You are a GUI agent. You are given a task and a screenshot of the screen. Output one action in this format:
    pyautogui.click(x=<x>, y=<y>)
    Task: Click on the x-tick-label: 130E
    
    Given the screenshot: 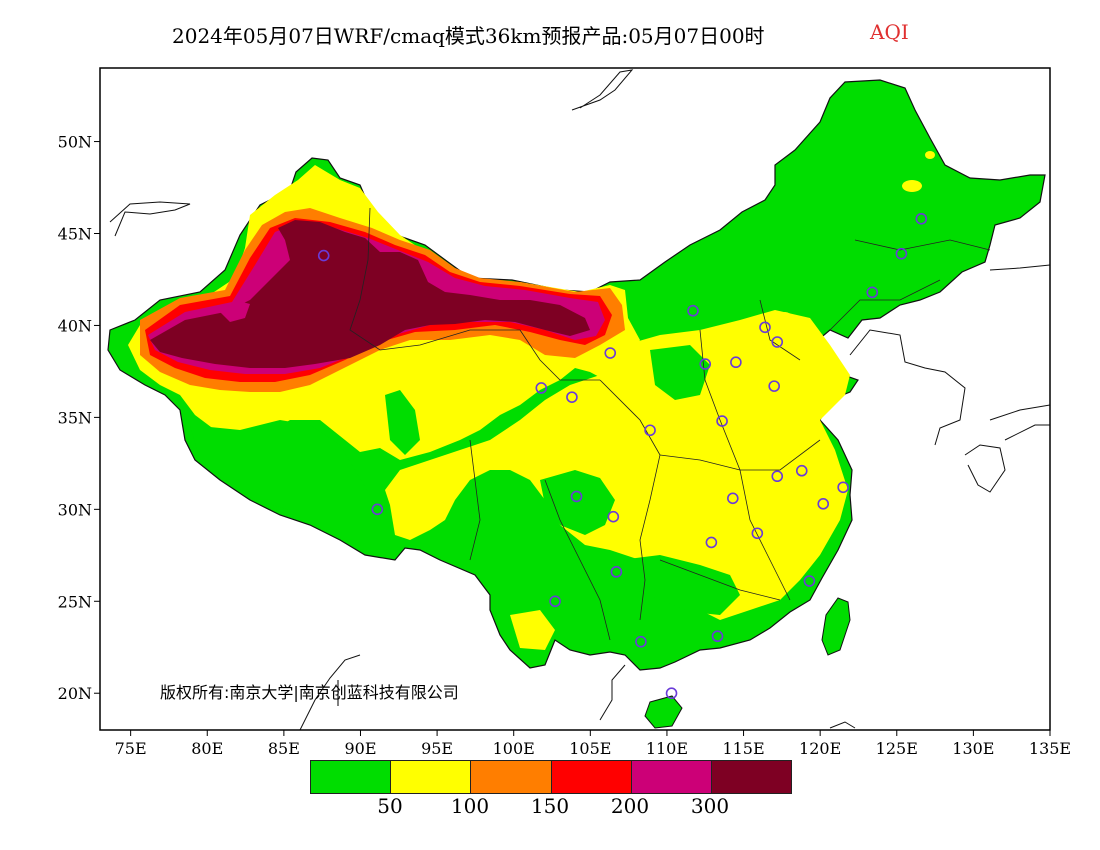 What is the action you would take?
    pyautogui.click(x=973, y=748)
    